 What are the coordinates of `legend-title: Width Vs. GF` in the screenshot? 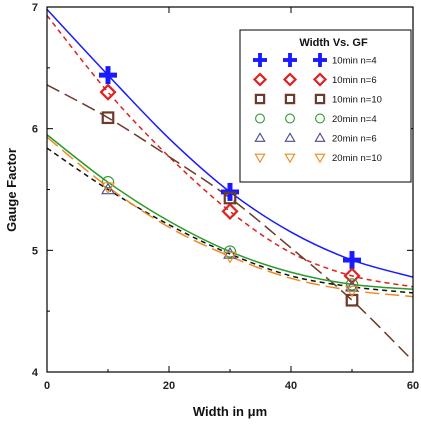 It's located at (333, 43).